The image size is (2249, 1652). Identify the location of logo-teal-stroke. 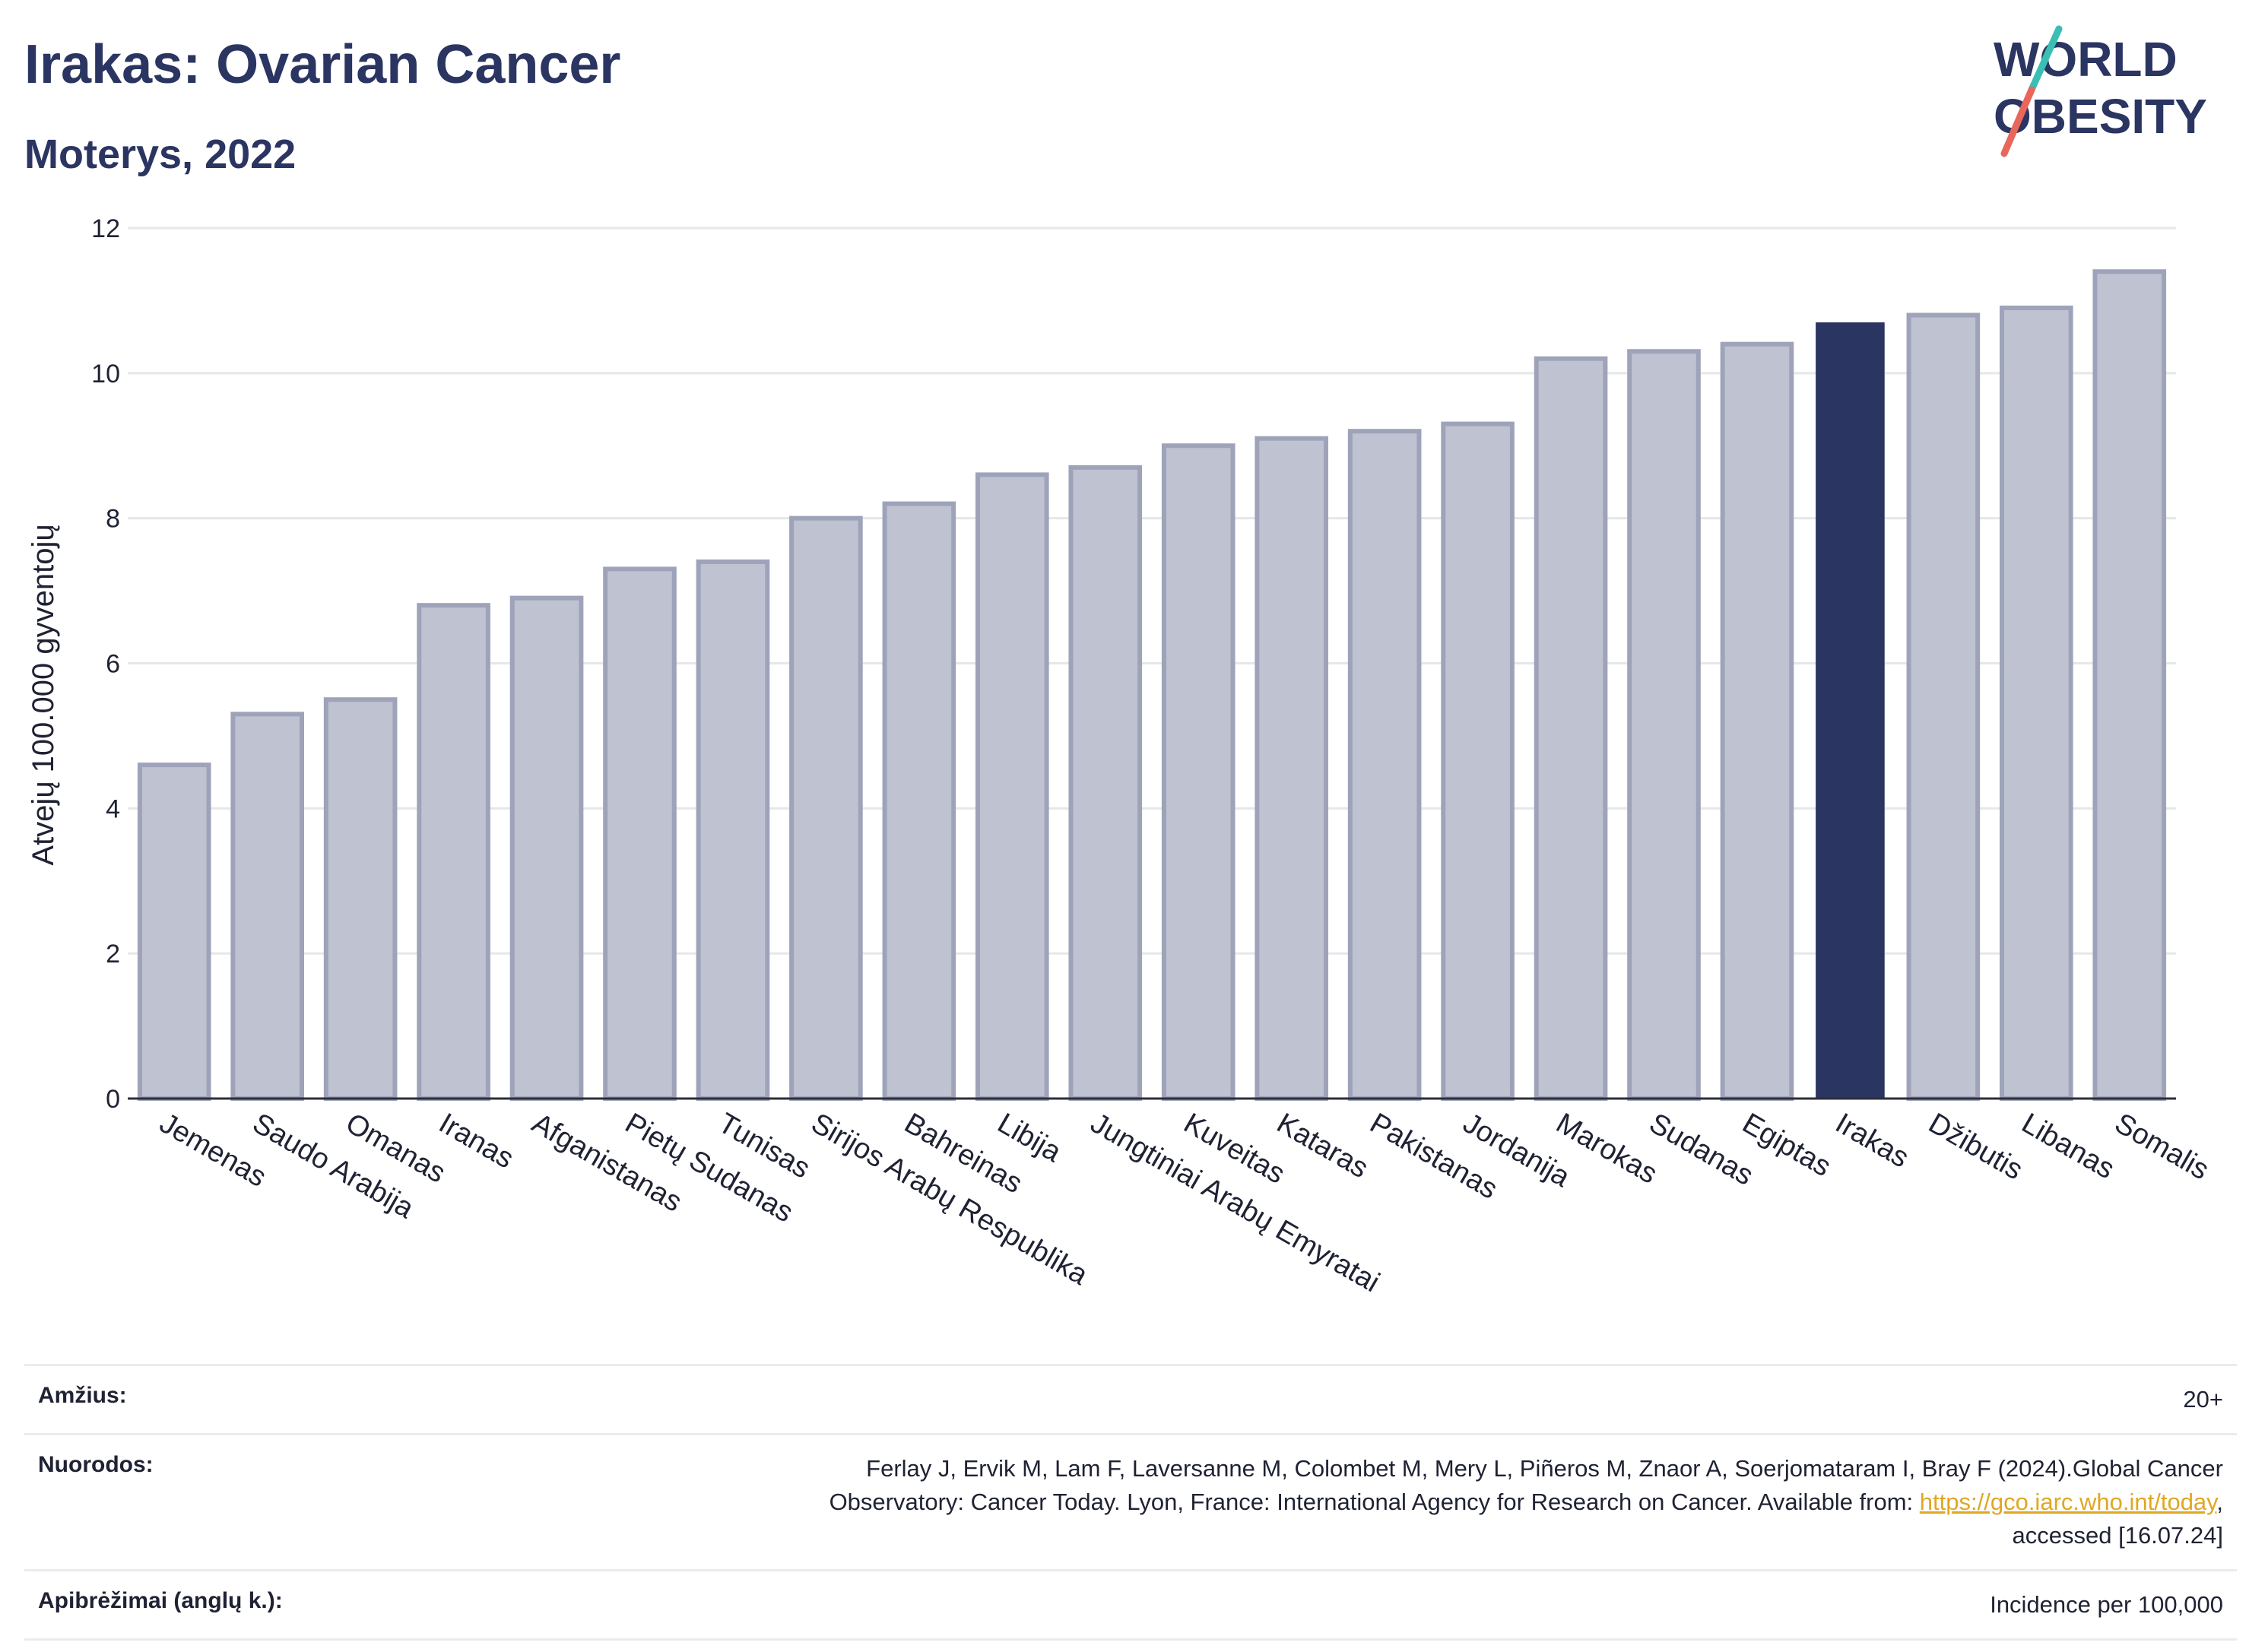
(2045, 59).